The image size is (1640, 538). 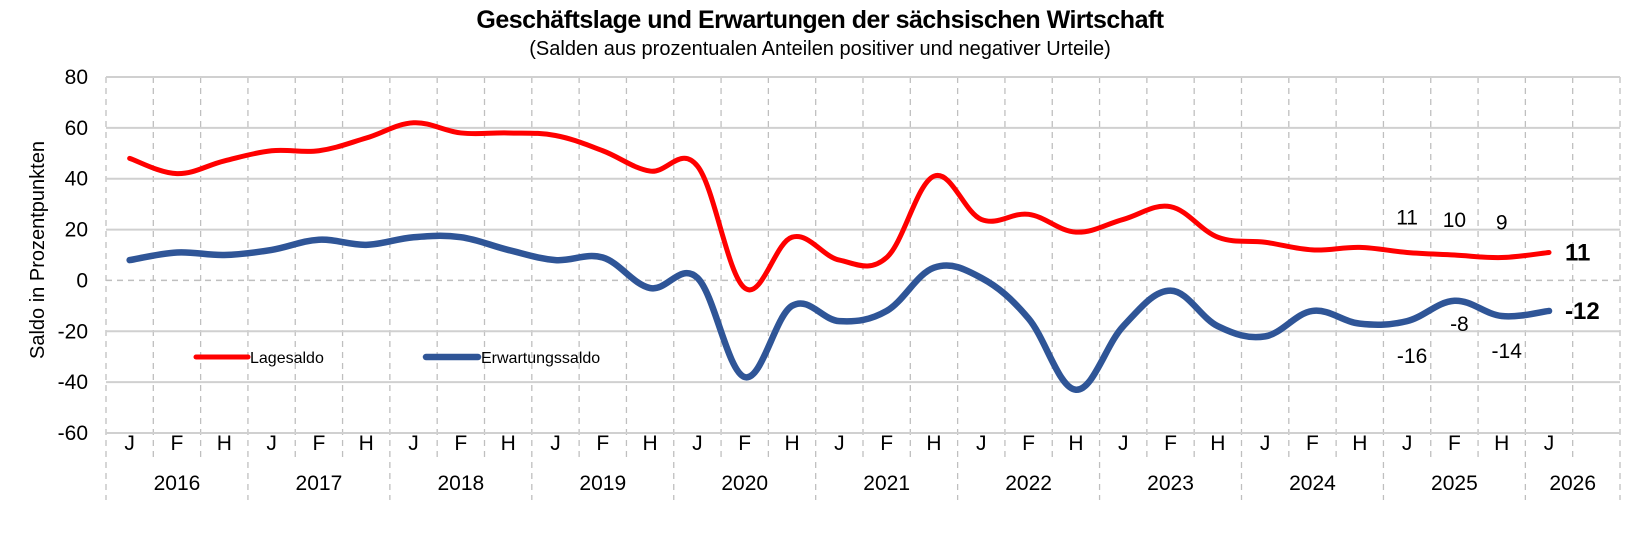 What do you see at coordinates (1454, 220) in the screenshot?
I see `lagesaldo-data-label: 10` at bounding box center [1454, 220].